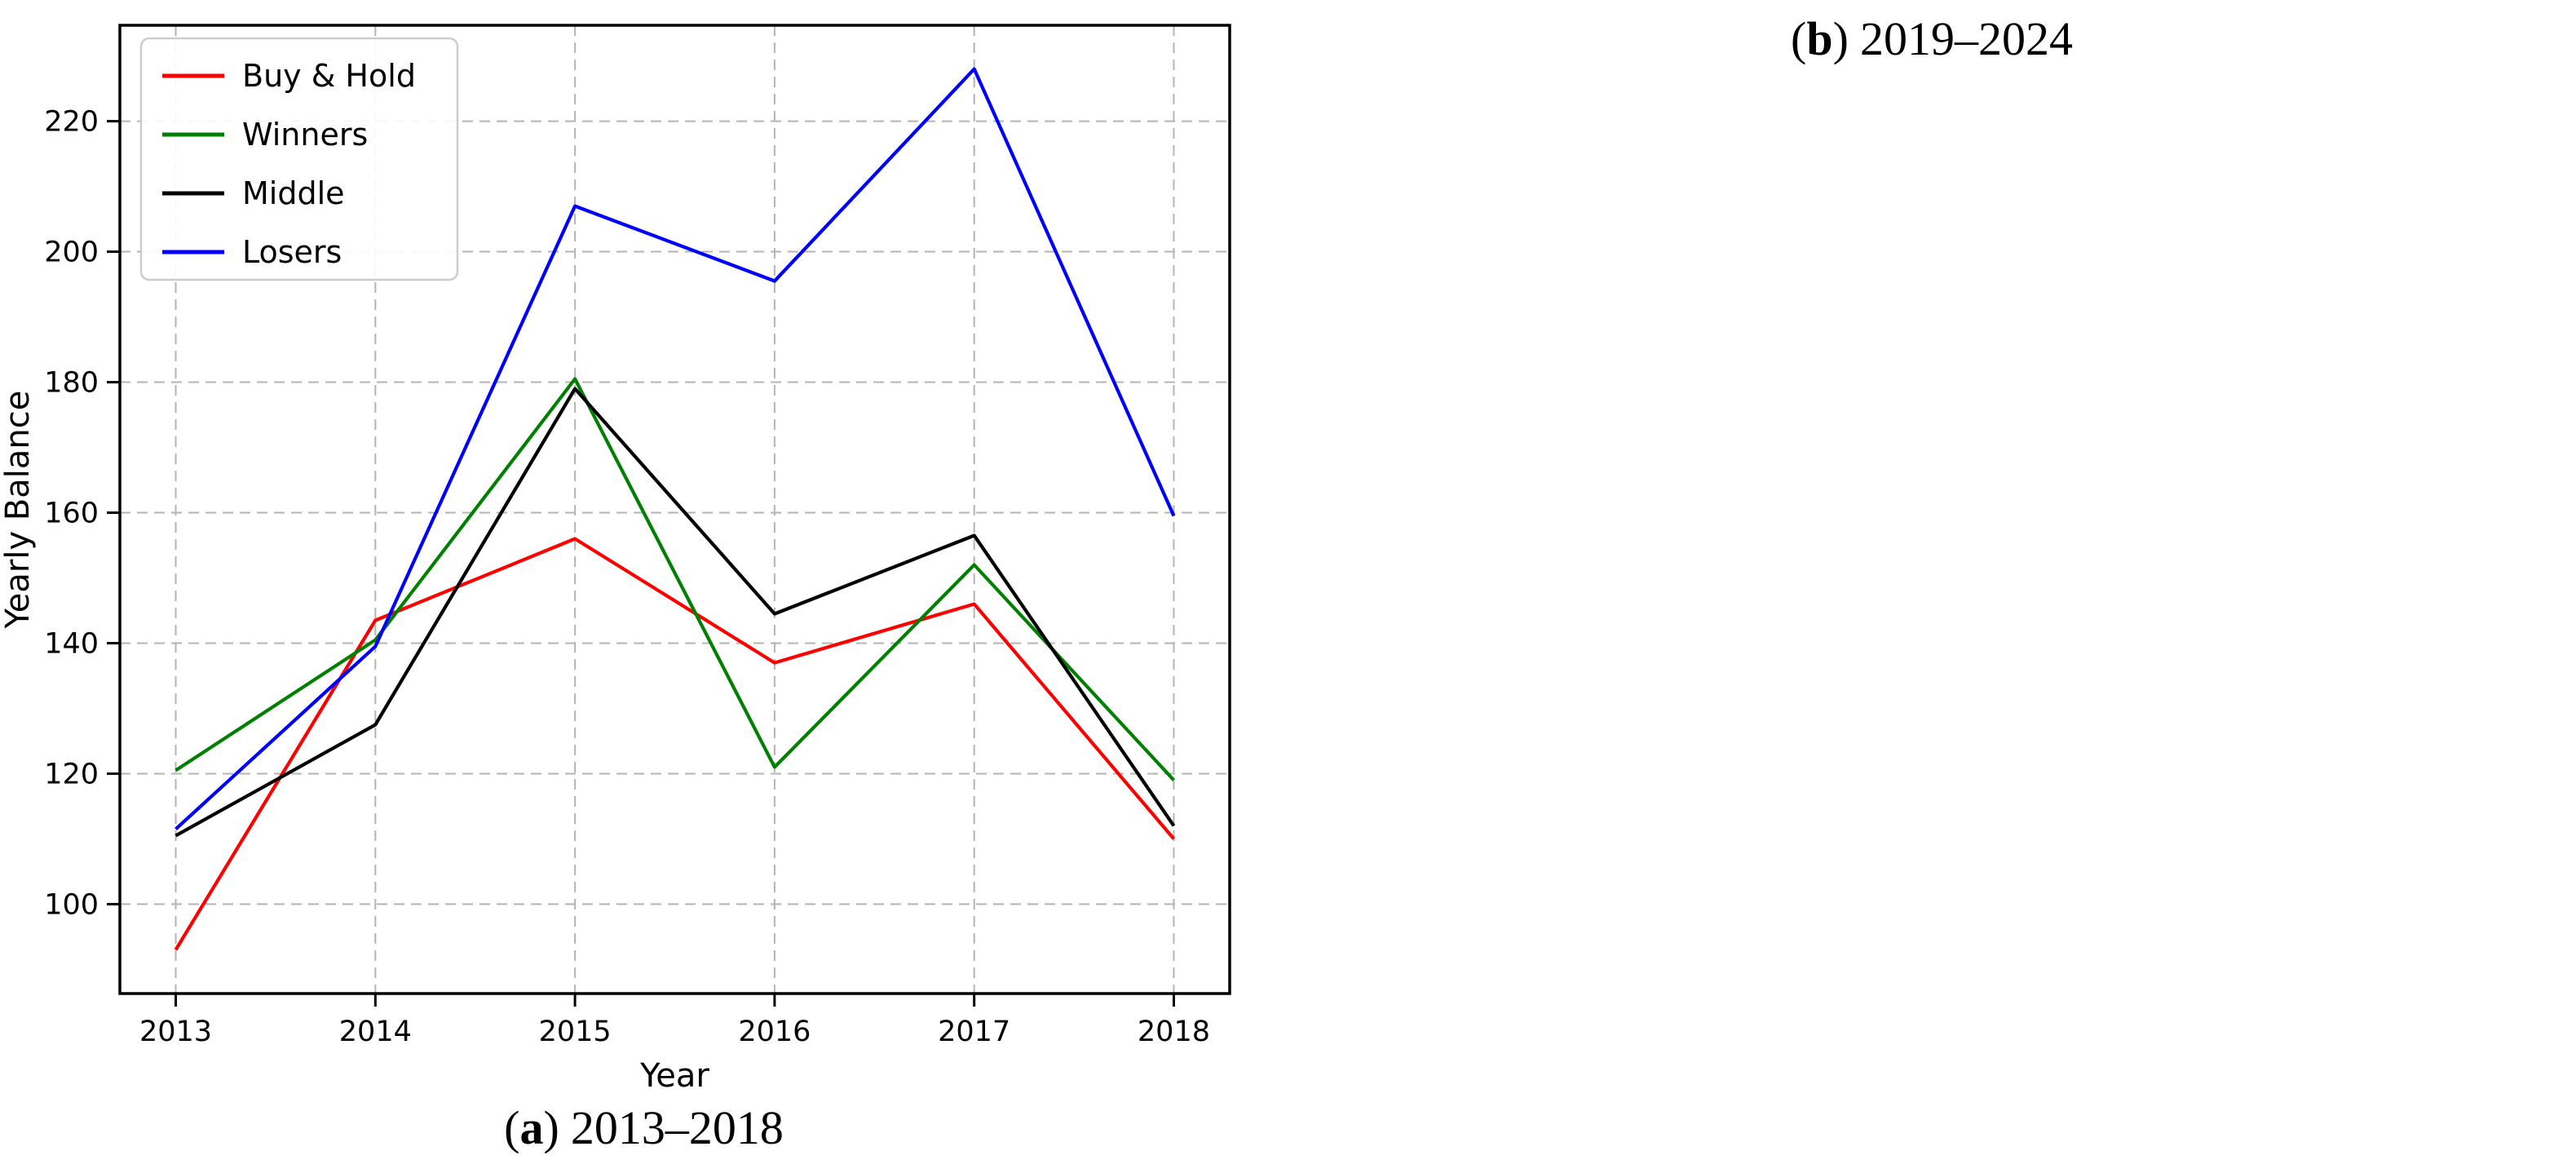  Describe the element at coordinates (71, 383) in the screenshot. I see `y-tick-label: 180` at that location.